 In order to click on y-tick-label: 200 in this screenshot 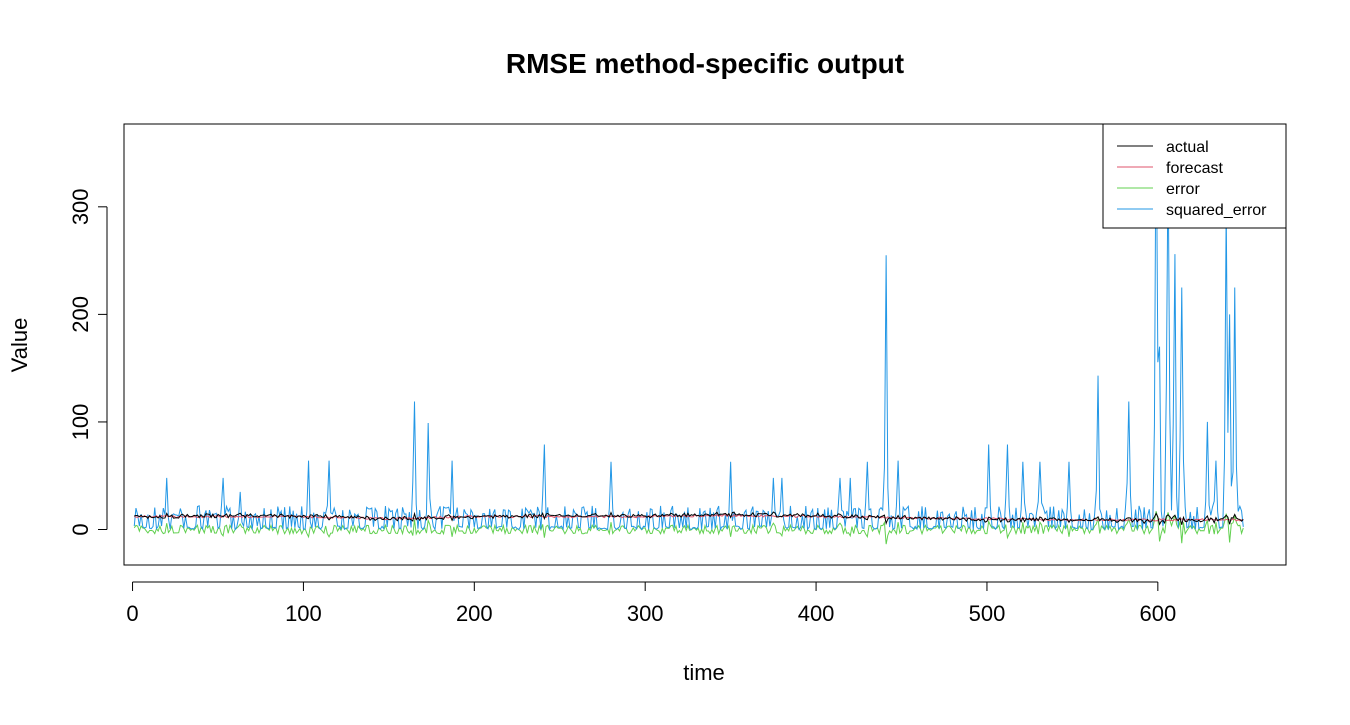, I will do `click(80, 314)`.